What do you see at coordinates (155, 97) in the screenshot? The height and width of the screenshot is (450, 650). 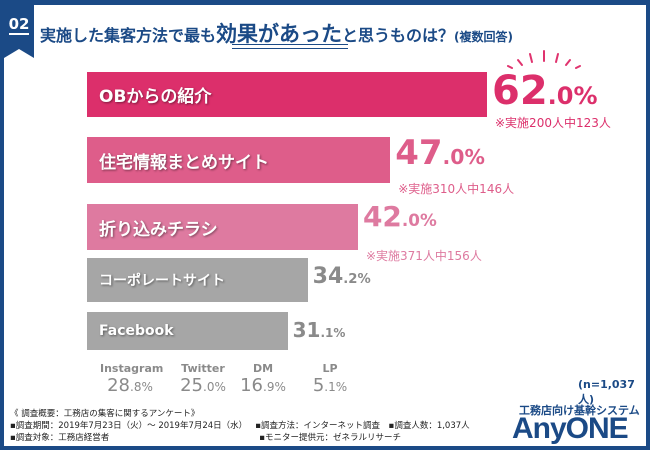 I see `bar-label: OBからの紹介` at bounding box center [155, 97].